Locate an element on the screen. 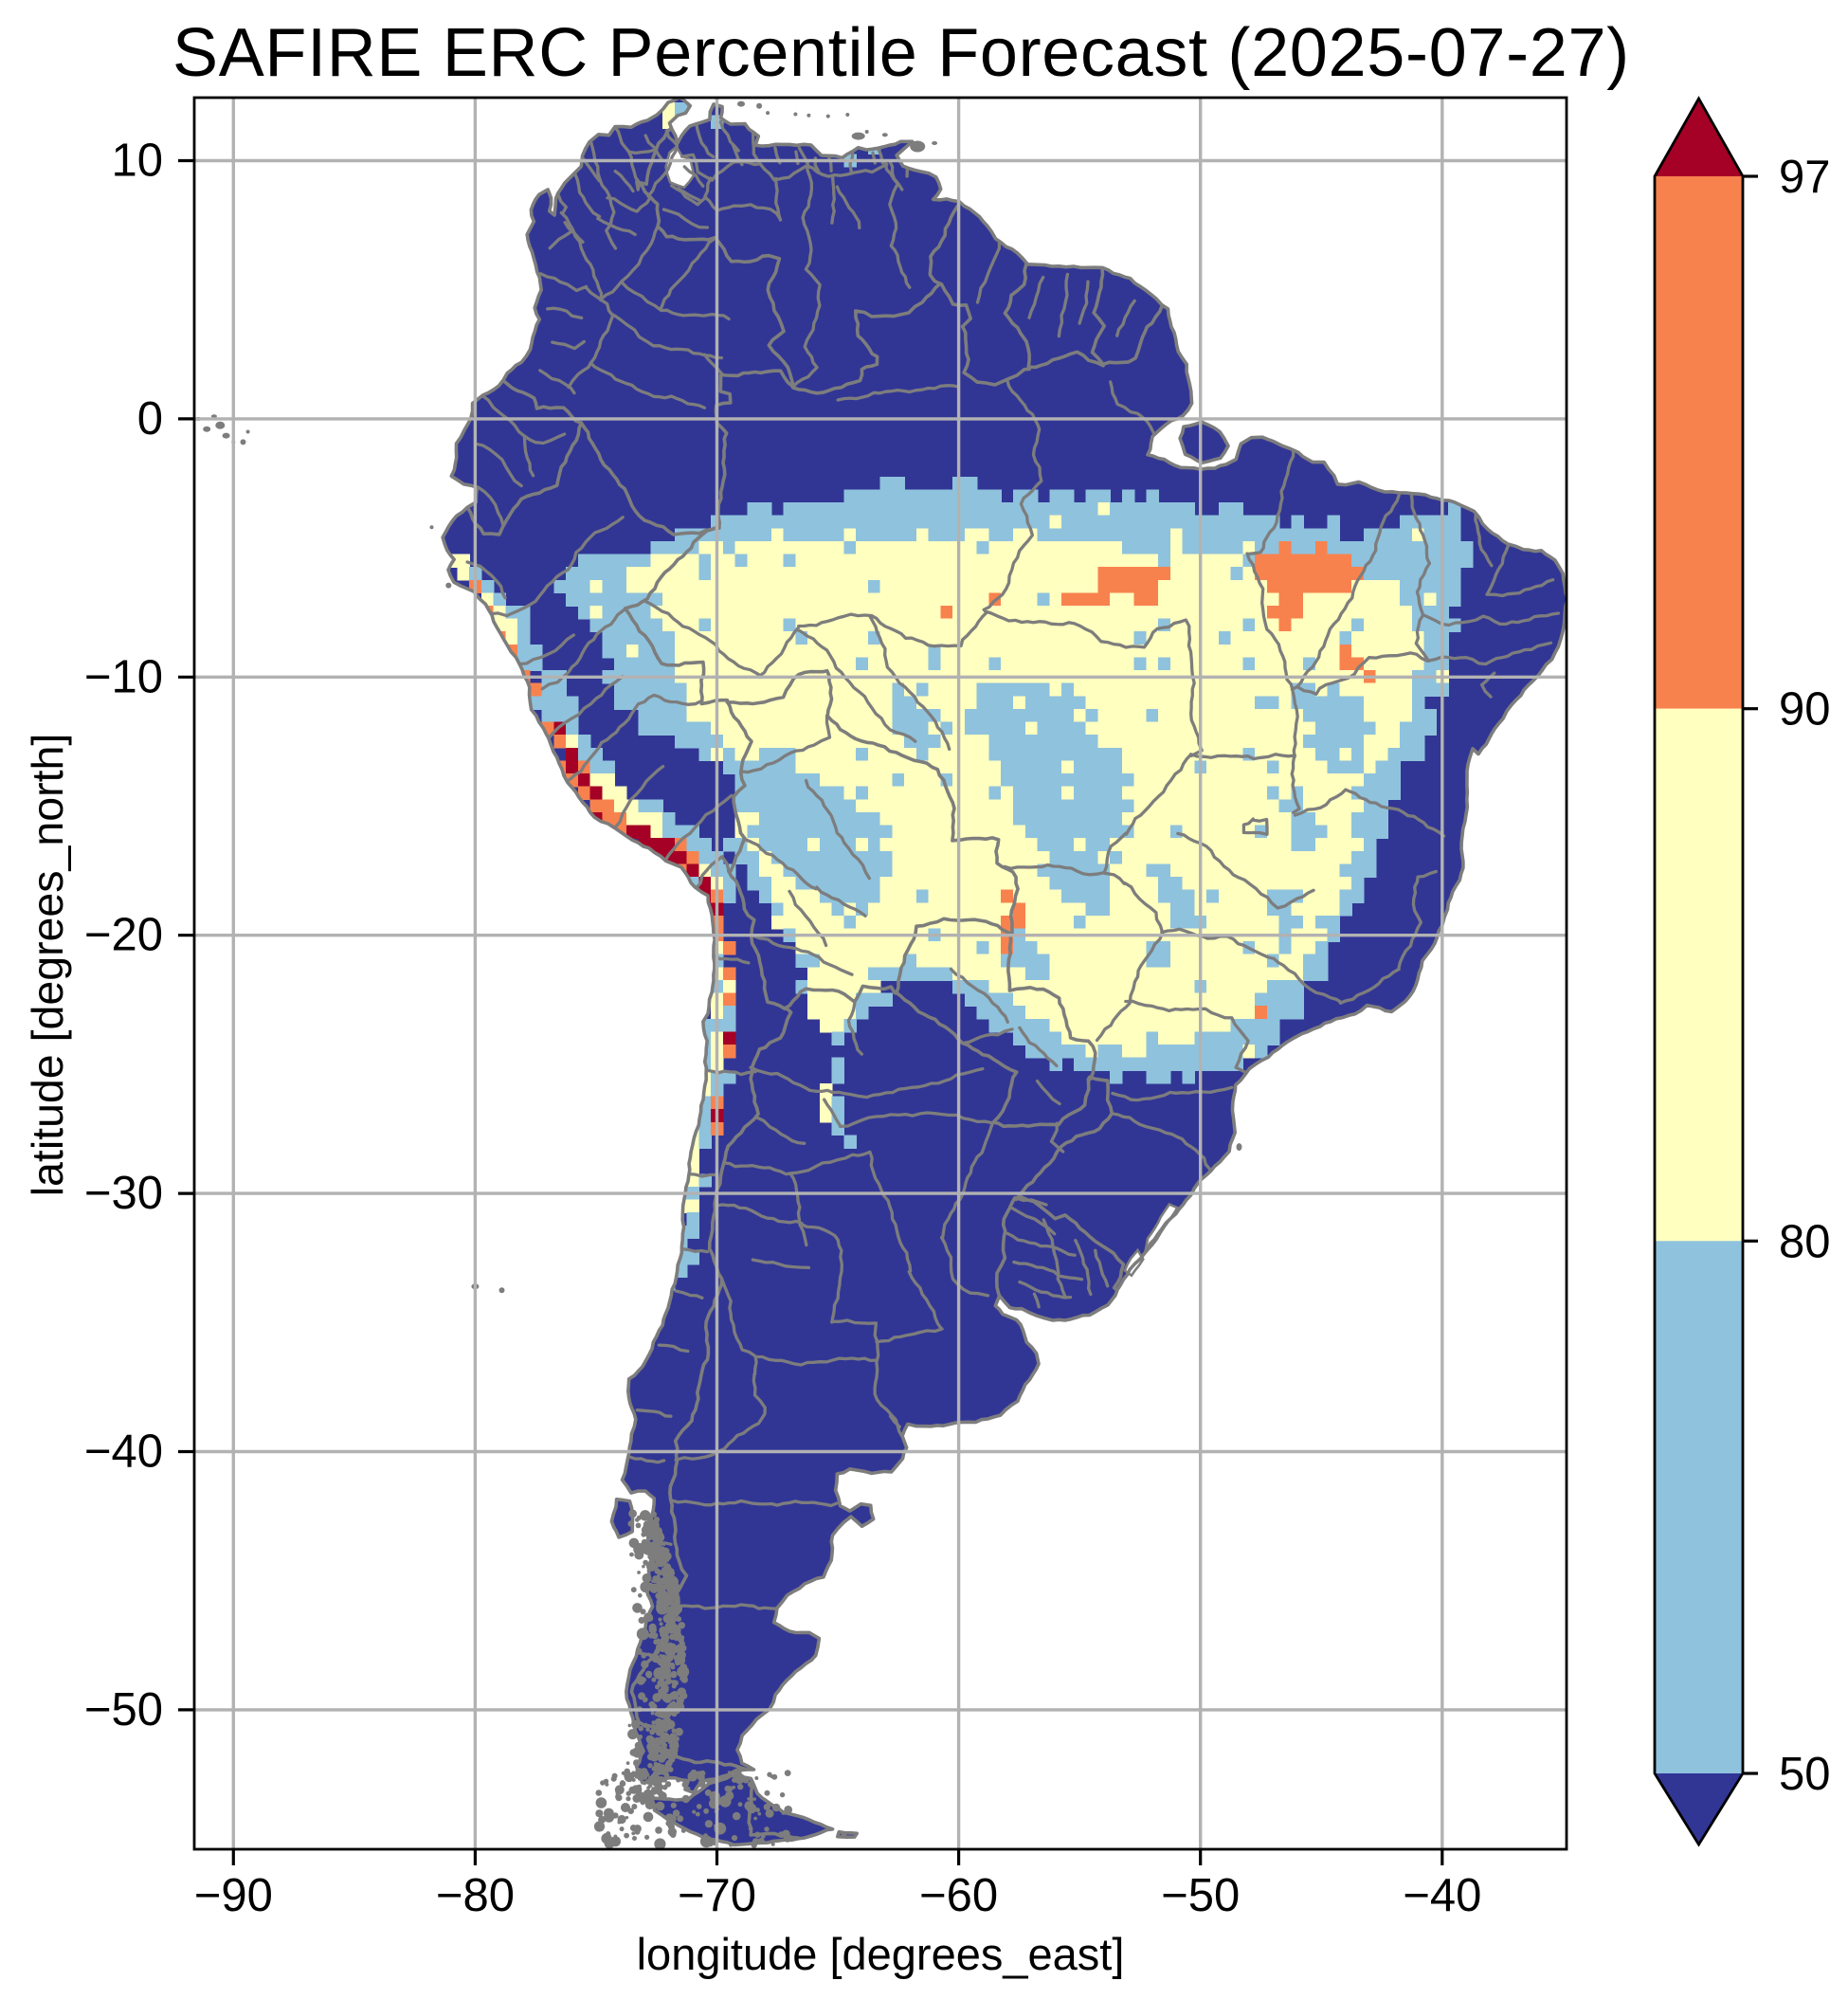 The width and height of the screenshot is (1848, 1999). svg-text: 80 is located at coordinates (1805, 1242).